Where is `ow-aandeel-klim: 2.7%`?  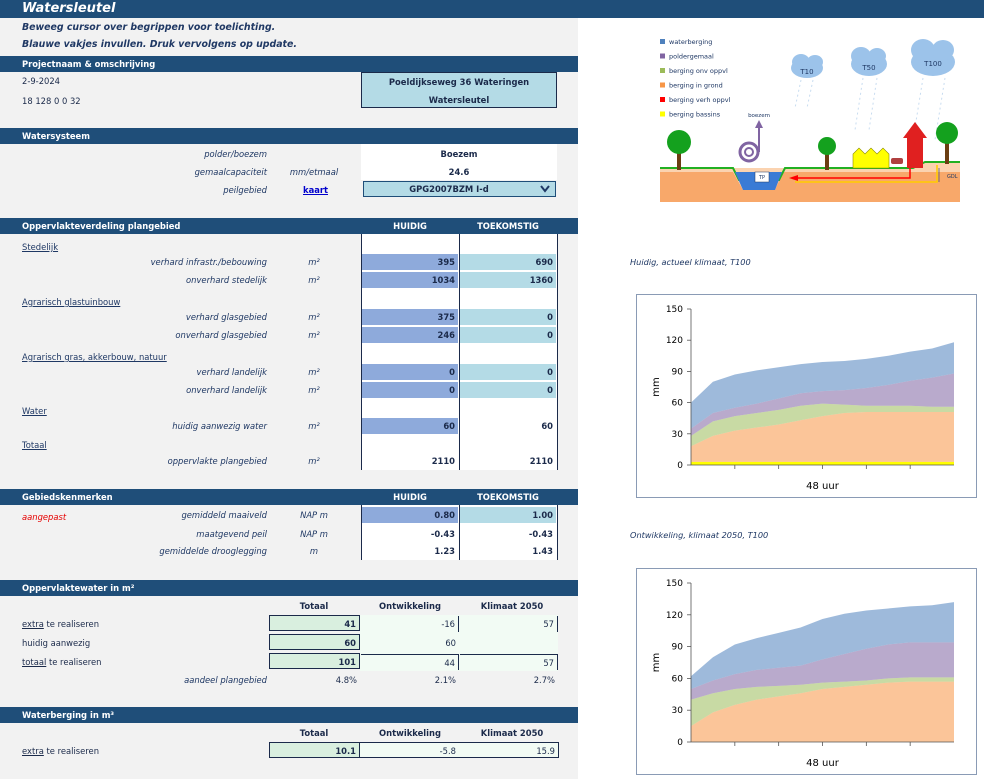
ow-aandeel-klim: 2.7% is located at coordinates (544, 680).